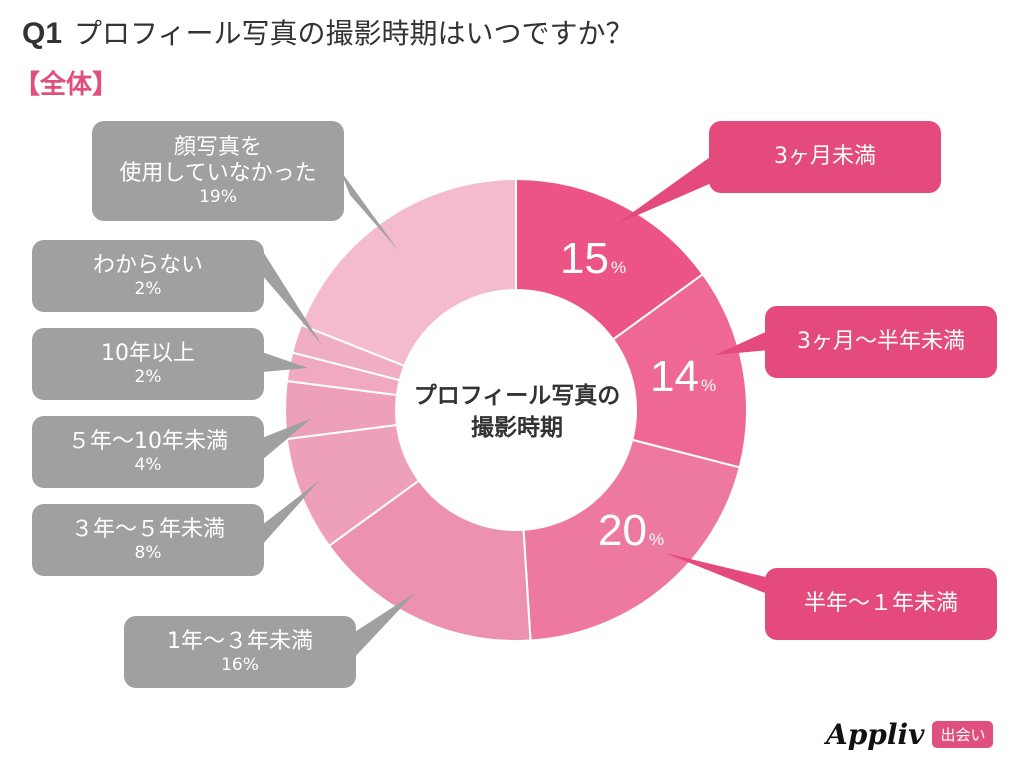 The height and width of the screenshot is (768, 1024). What do you see at coordinates (148, 441) in the screenshot?
I see `callout-label: ５年～10年未満` at bounding box center [148, 441].